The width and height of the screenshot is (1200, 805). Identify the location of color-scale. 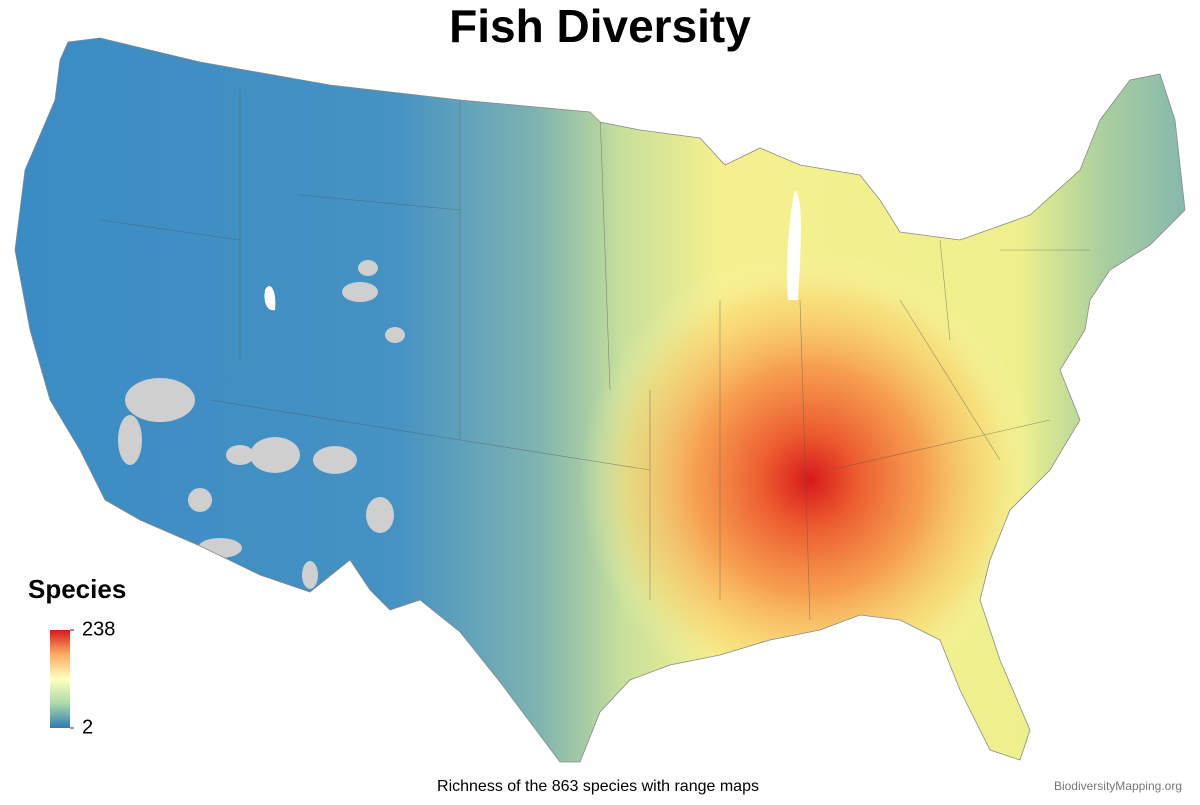
(60, 679).